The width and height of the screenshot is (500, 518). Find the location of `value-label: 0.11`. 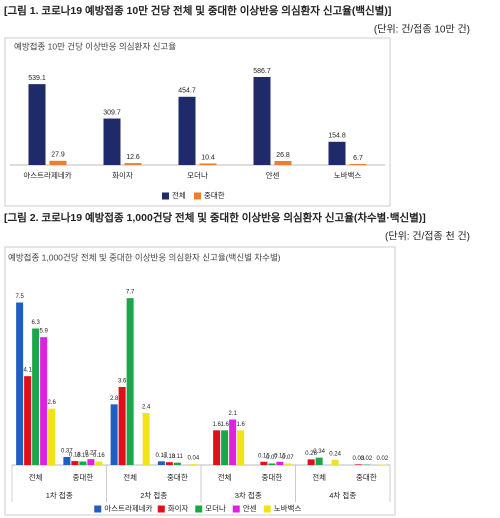

value-label: 0.11 is located at coordinates (178, 457).